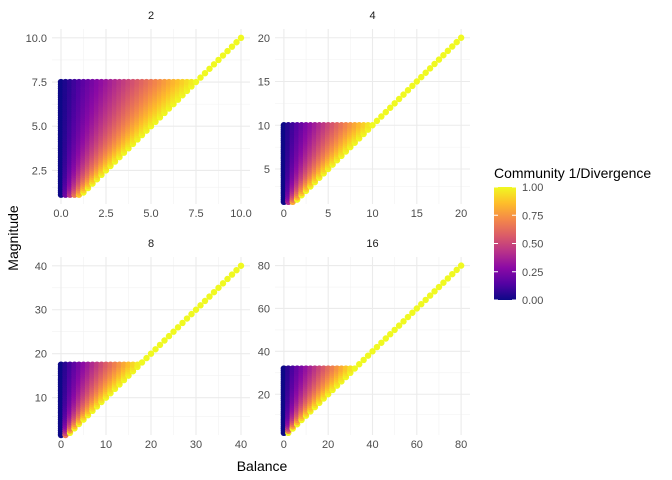  I want to click on x-tick-label: 30, so click(196, 445).